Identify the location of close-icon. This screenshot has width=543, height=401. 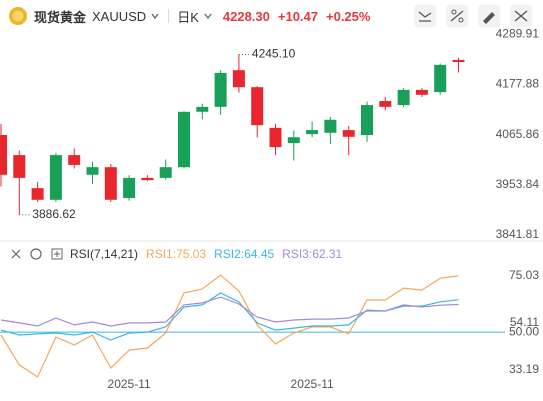
(16, 254).